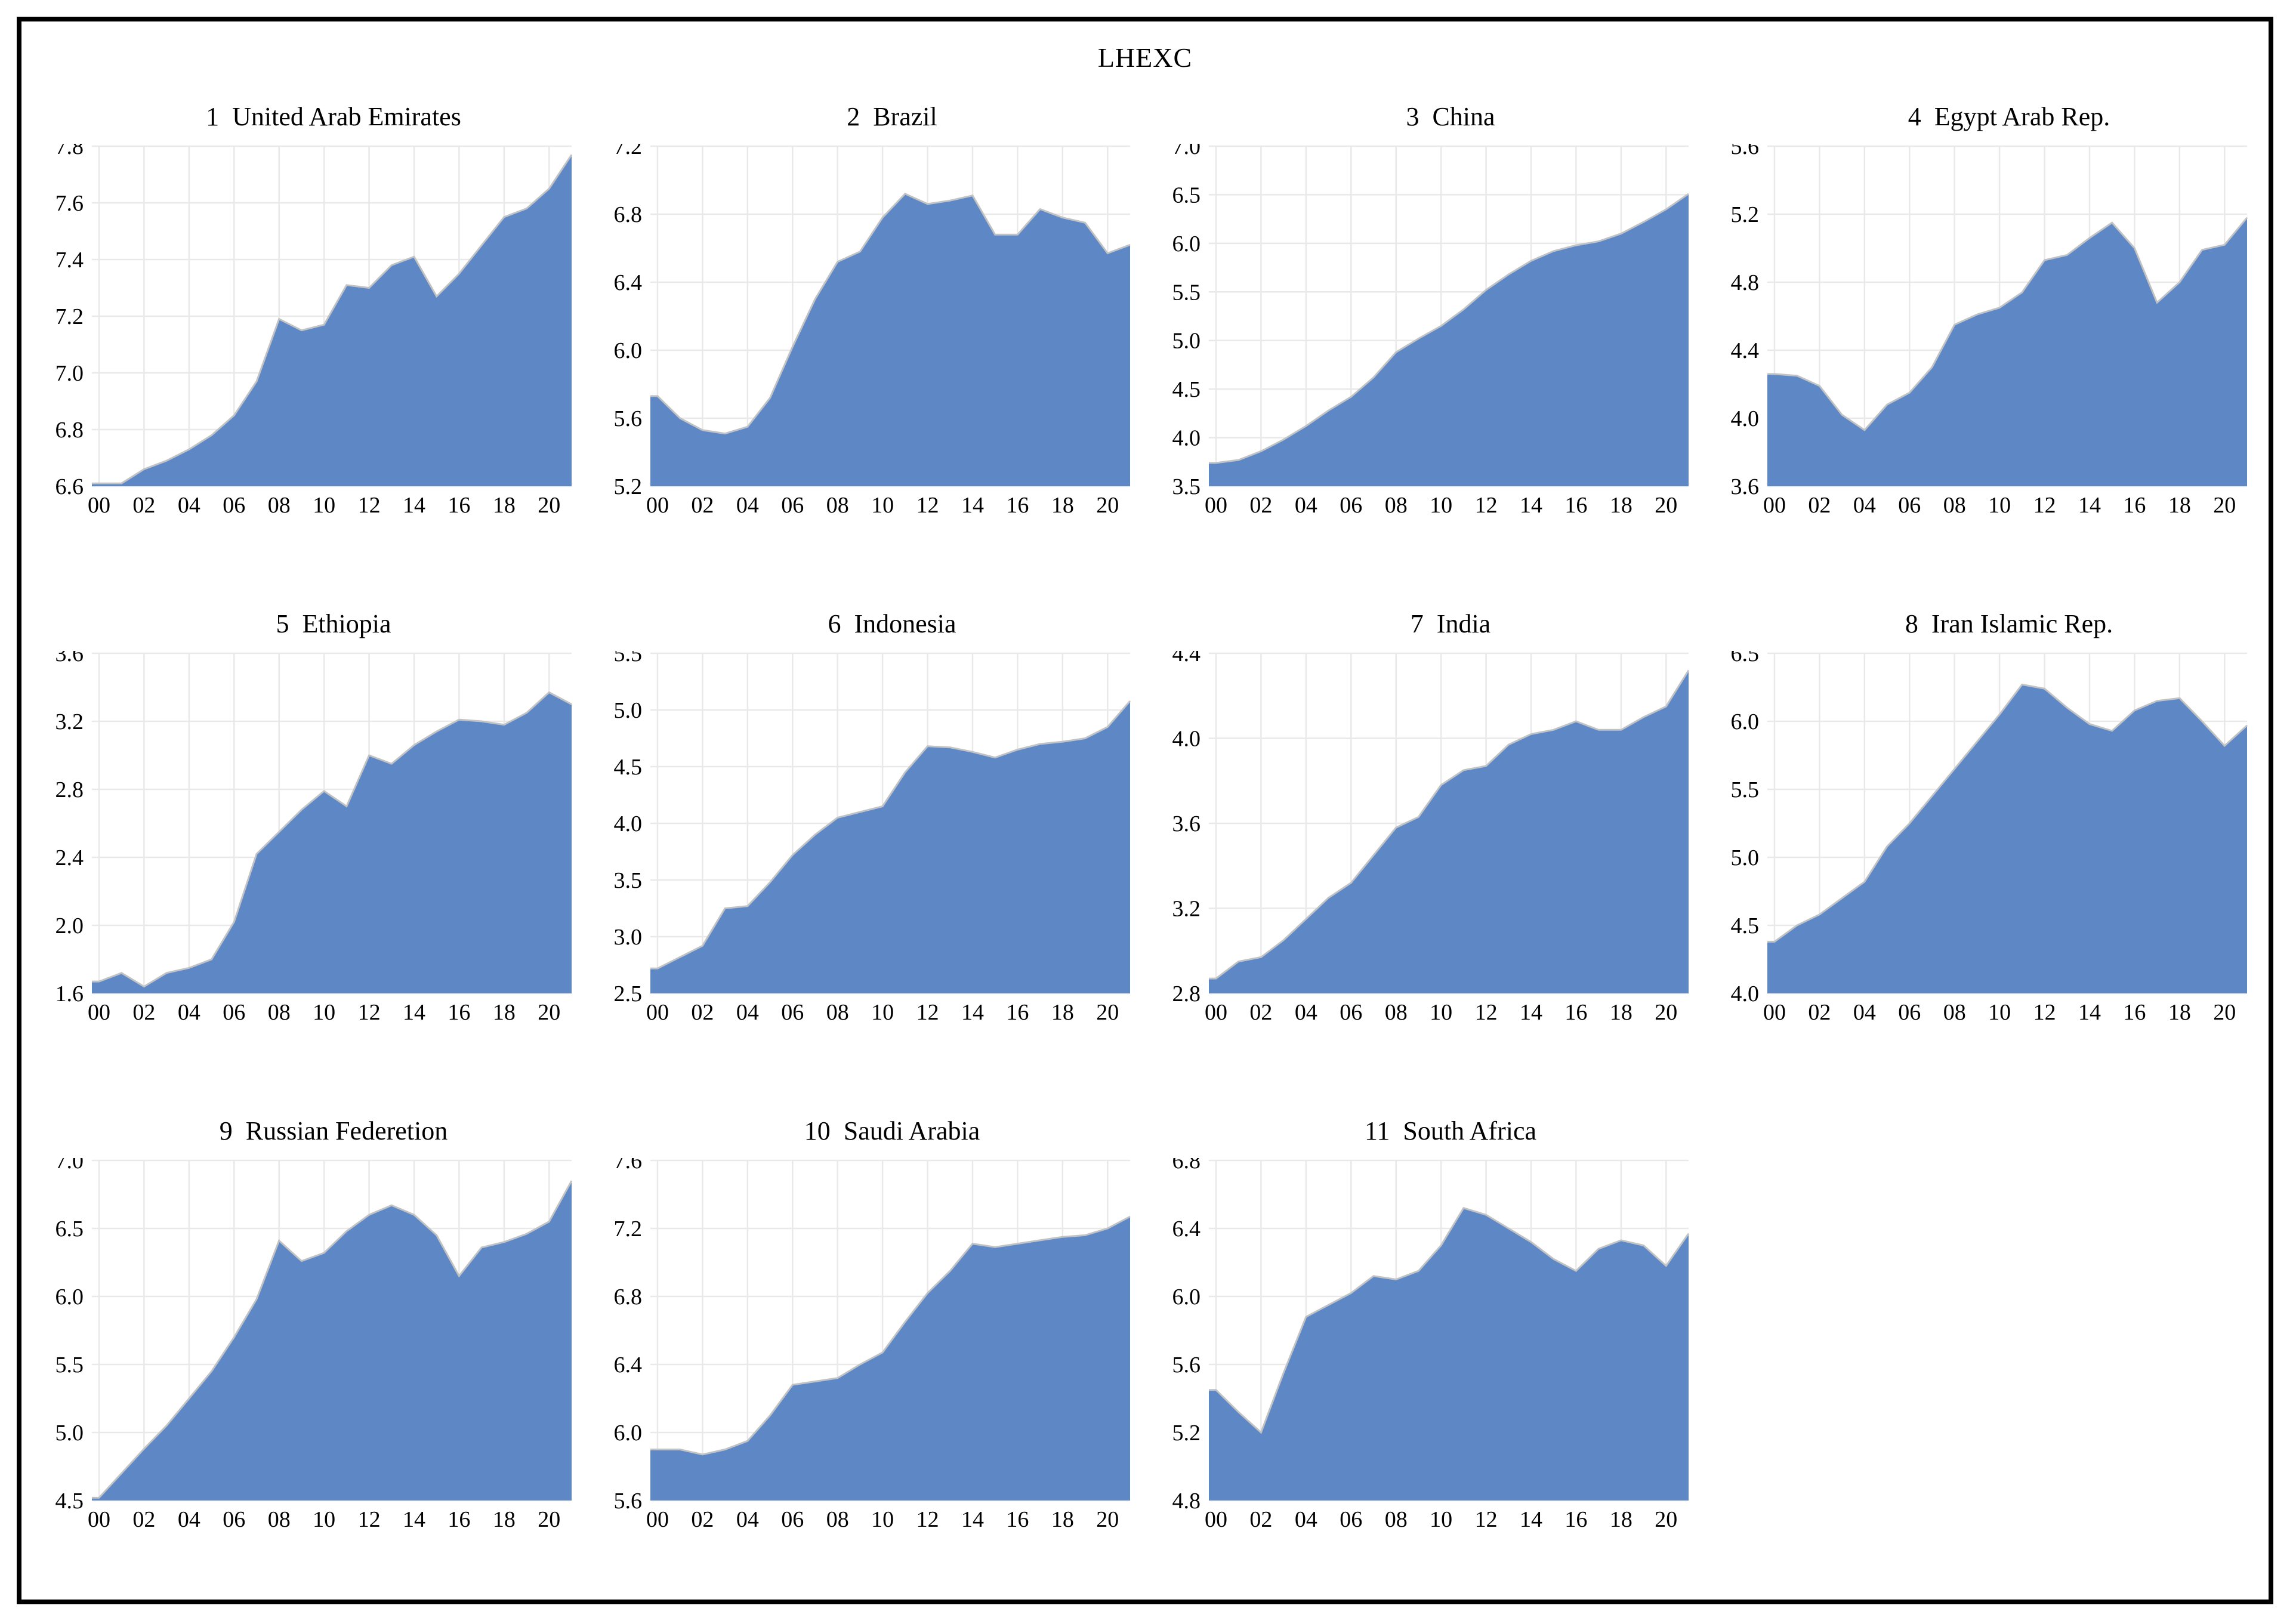 Image resolution: width=2296 pixels, height=1621 pixels. Describe the element at coordinates (69, 790) in the screenshot. I see `y-tick-label: 2.8` at that location.